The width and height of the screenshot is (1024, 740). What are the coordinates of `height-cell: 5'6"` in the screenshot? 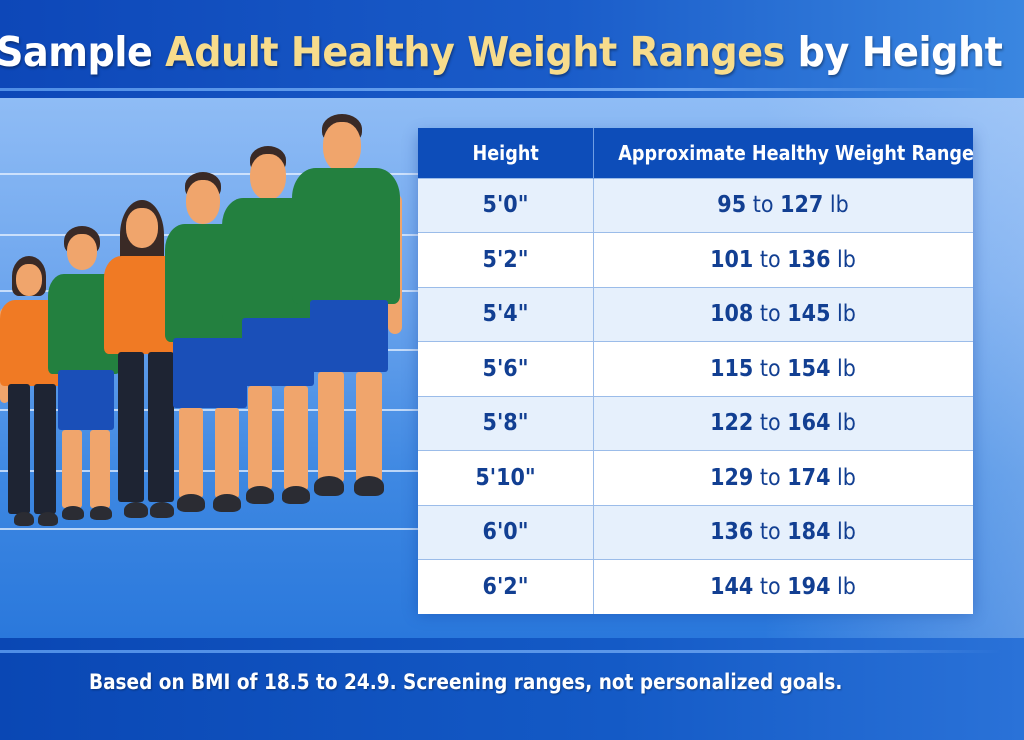 It's located at (506, 368).